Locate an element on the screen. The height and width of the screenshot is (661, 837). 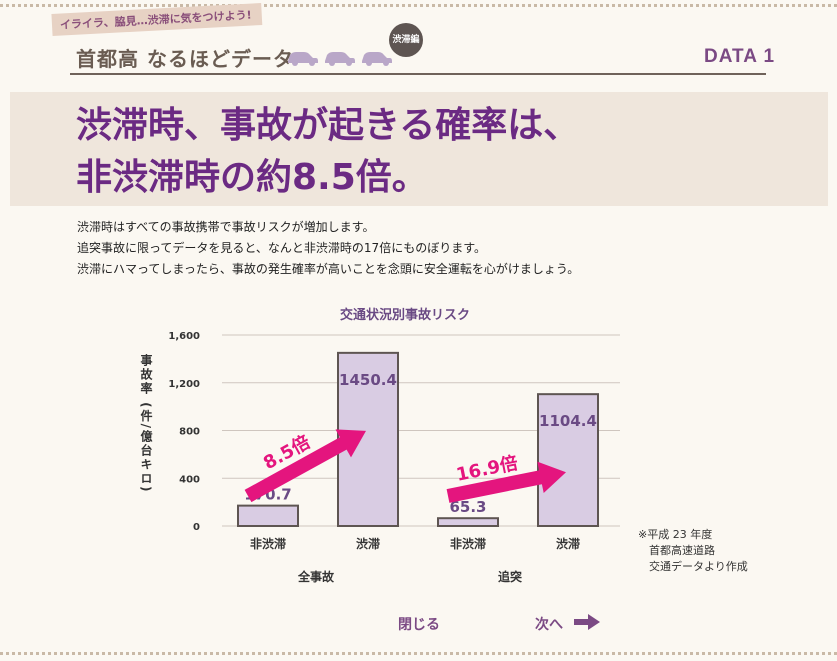
y-tick-label: 400 is located at coordinates (189, 479).